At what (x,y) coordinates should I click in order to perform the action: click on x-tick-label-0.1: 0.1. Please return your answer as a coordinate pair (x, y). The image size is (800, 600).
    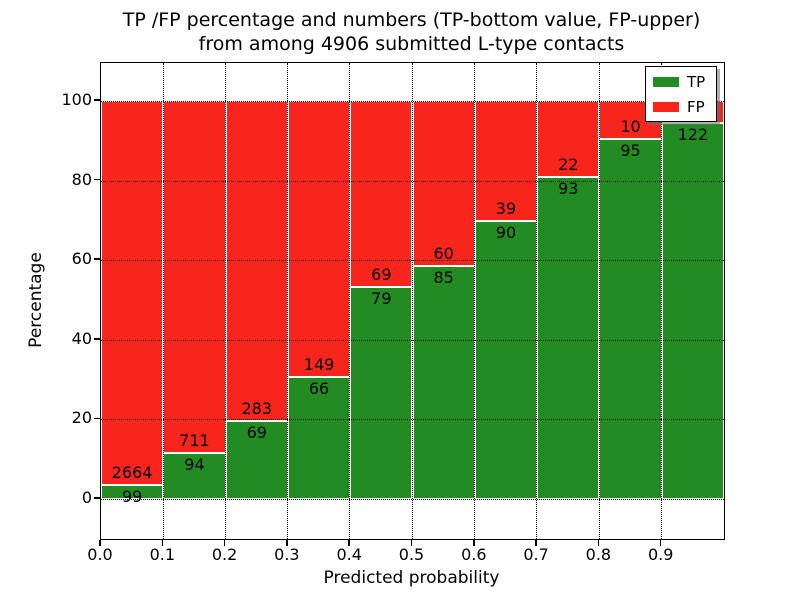
    Looking at the image, I should click on (162, 554).